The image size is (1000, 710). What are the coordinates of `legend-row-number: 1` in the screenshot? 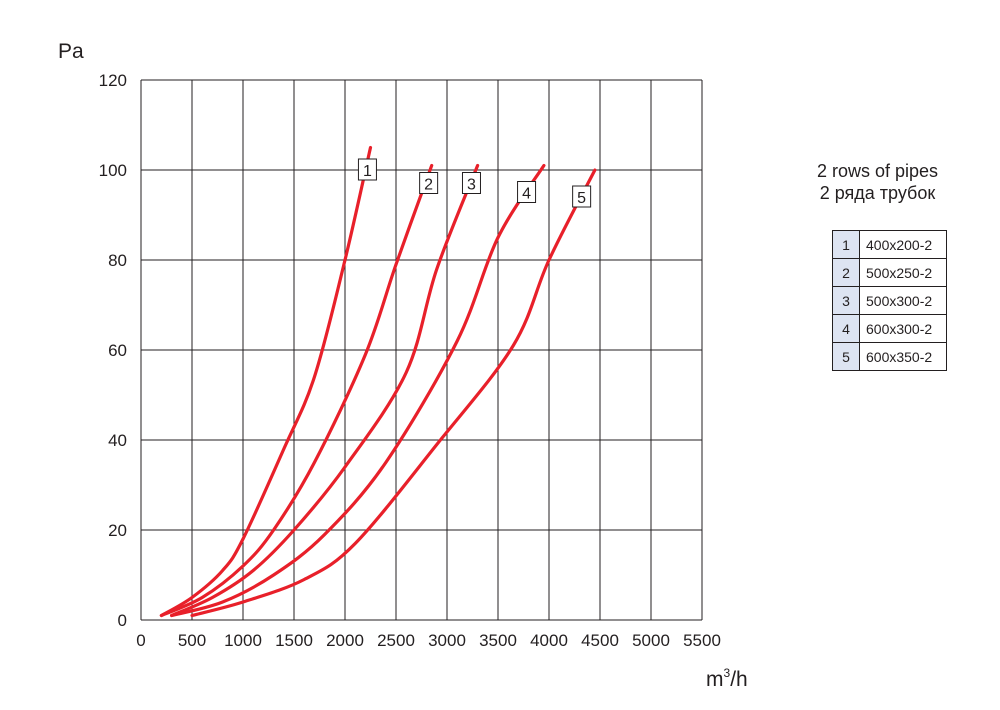 It's located at (846, 244).